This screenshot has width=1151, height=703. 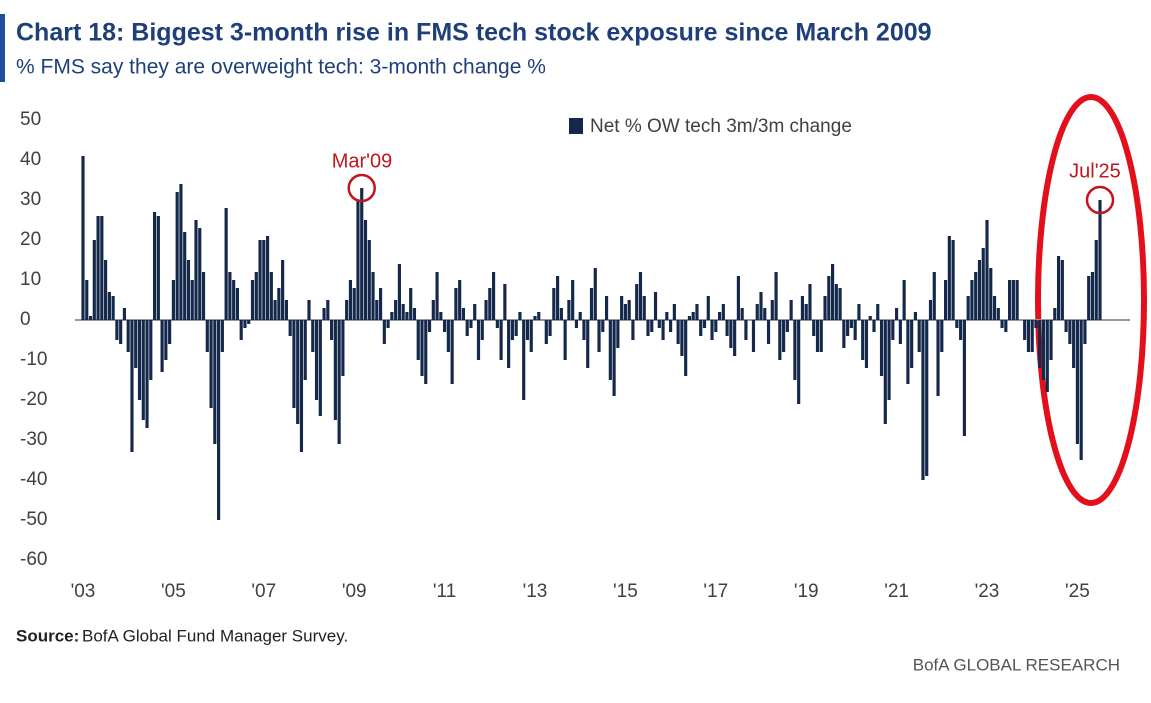 What do you see at coordinates (354, 591) in the screenshot?
I see `x-tick-label: '09` at bounding box center [354, 591].